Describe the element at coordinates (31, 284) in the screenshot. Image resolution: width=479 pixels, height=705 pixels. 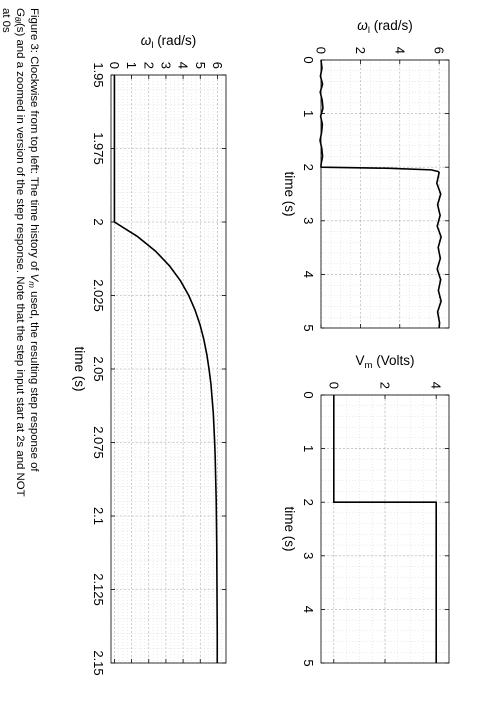
I see `caption-vm-subscript: m` at that location.